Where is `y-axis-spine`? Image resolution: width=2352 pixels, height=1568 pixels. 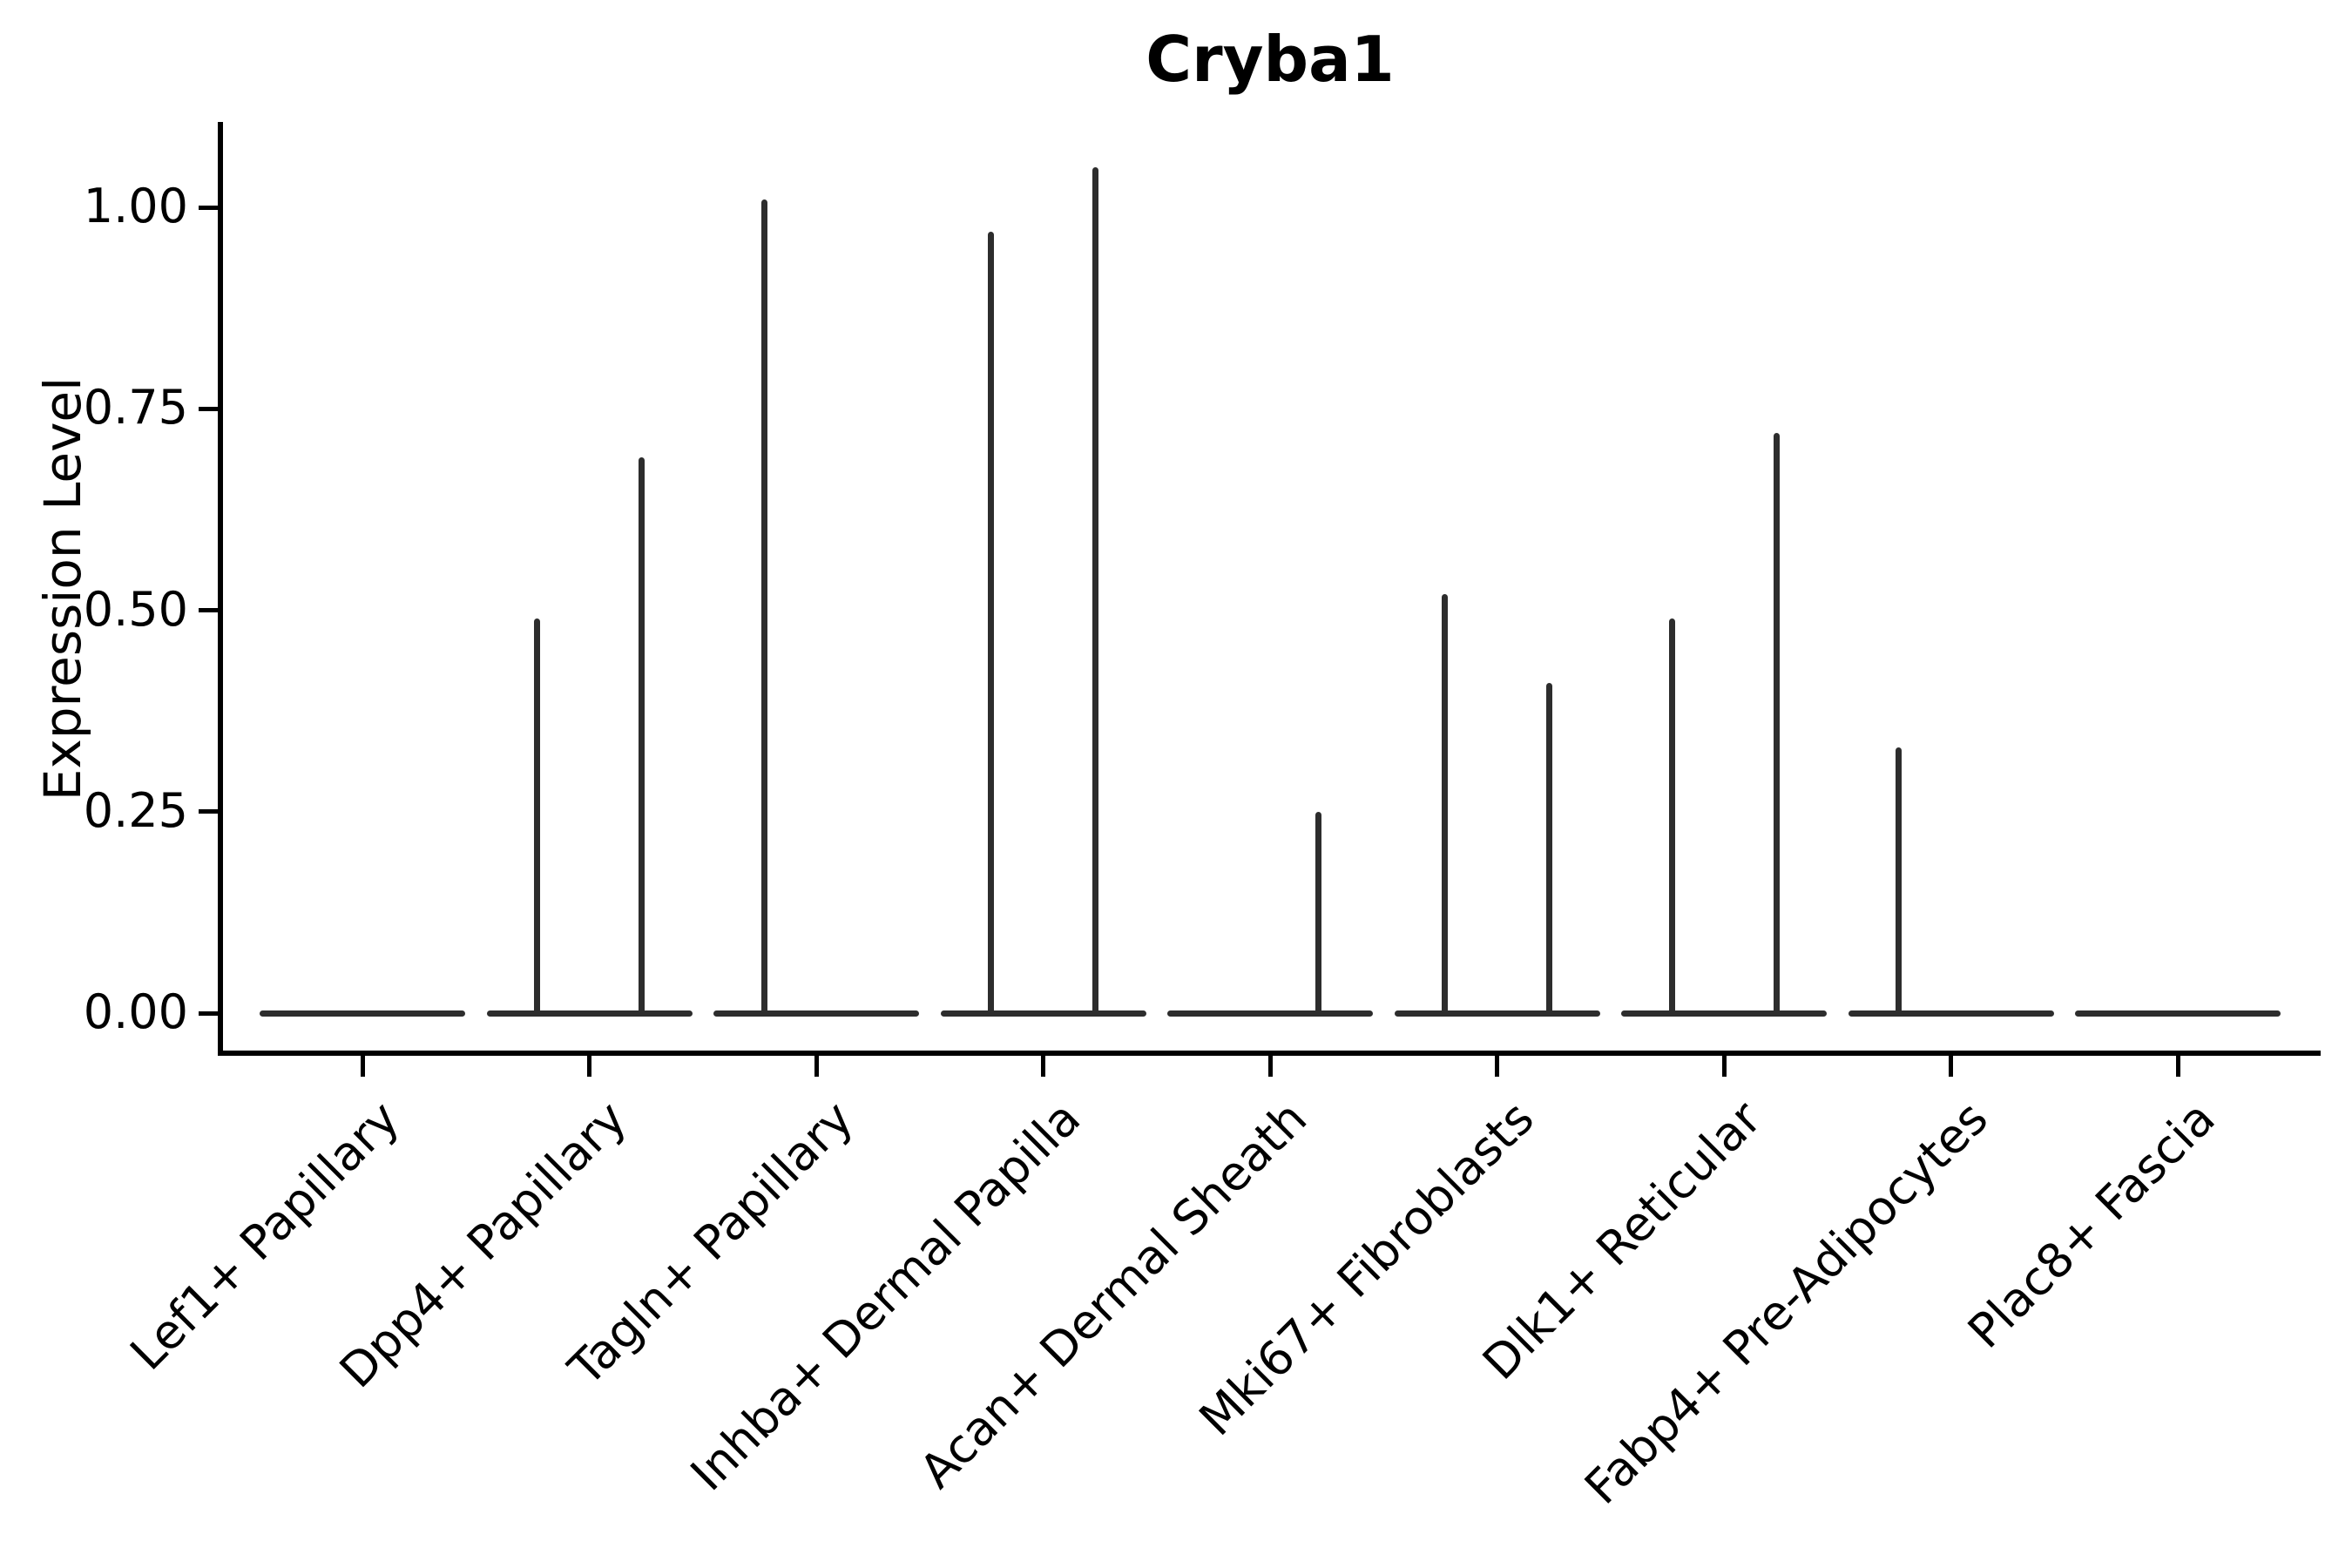
y-axis-spine is located at coordinates (220, 589).